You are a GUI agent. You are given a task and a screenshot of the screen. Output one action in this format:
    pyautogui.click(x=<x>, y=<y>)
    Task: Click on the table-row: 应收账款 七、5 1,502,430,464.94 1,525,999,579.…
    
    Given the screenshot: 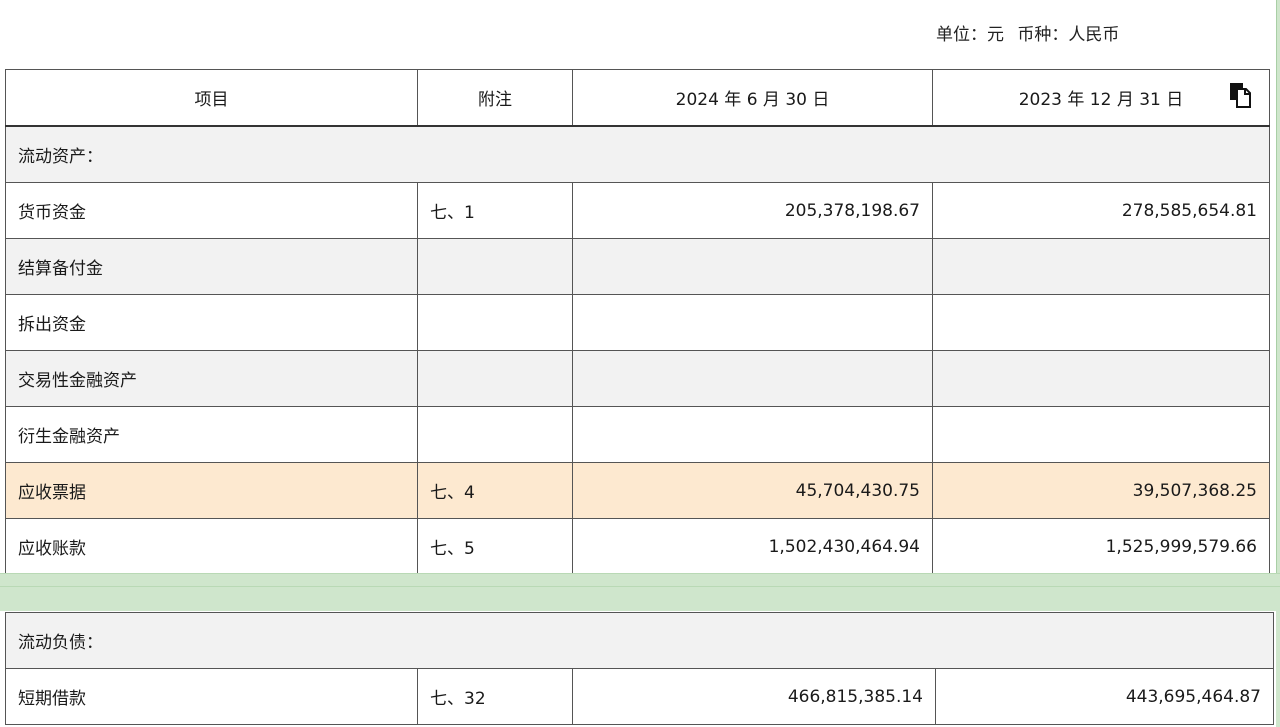 What is the action you would take?
    pyautogui.click(x=637, y=546)
    